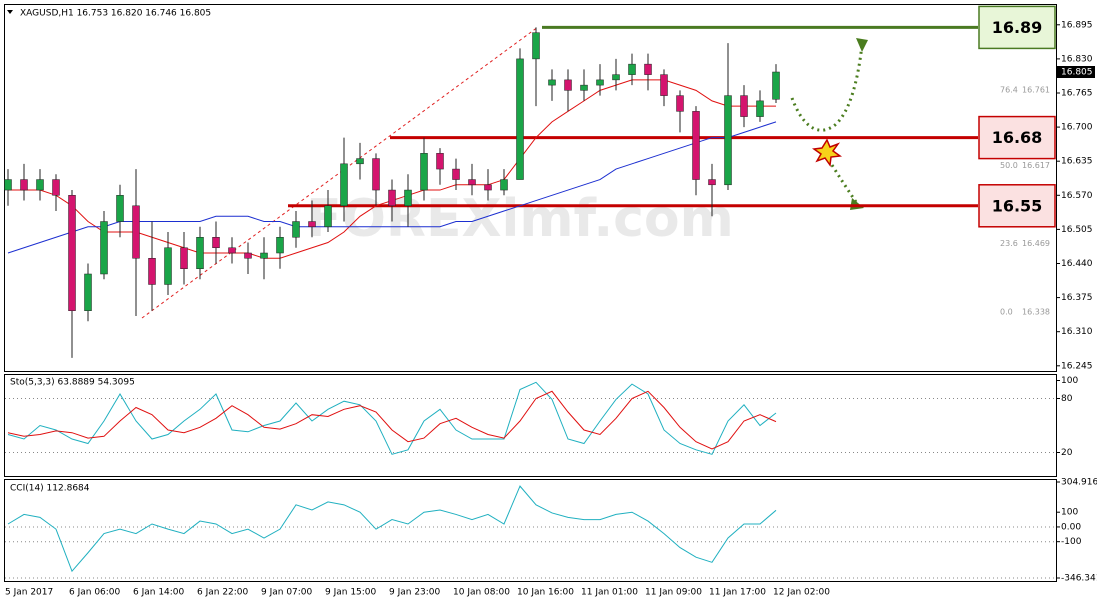  What do you see at coordinates (1071, 527) in the screenshot?
I see `y-tick-label: 0.00` at bounding box center [1071, 527].